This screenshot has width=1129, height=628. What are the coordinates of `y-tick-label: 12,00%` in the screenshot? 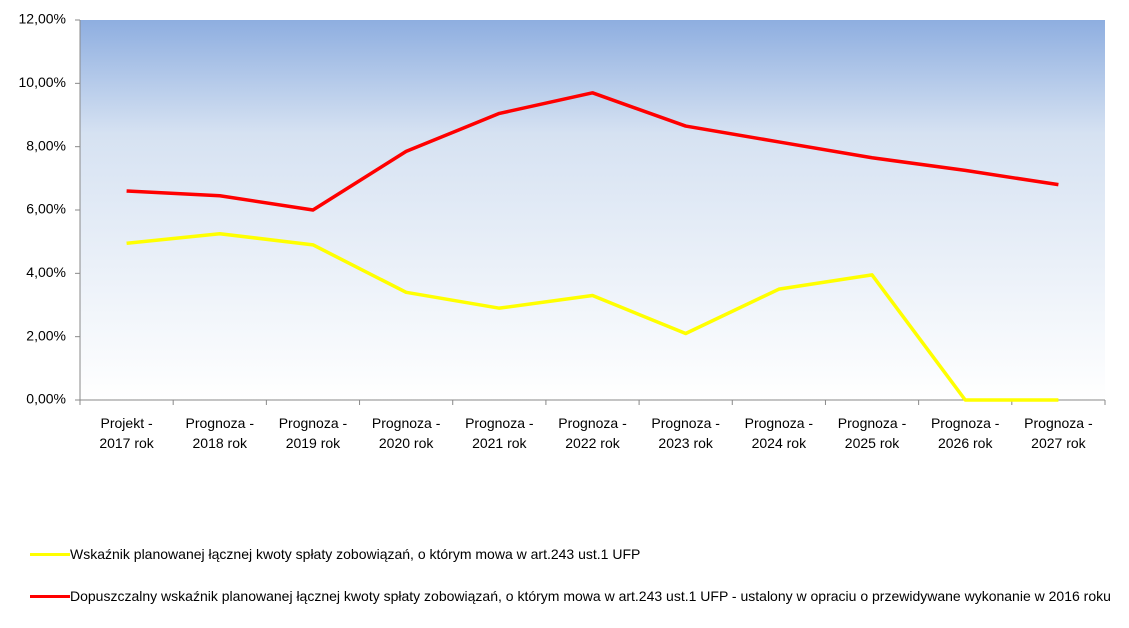 It's located at (42, 19).